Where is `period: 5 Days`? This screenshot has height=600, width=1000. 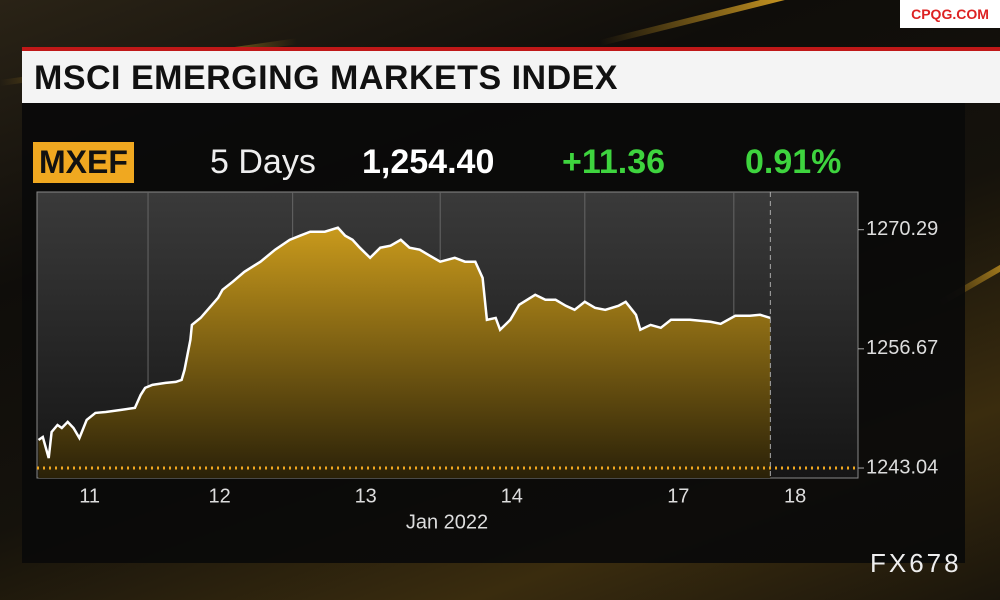
period: 5 Days is located at coordinates (263, 162).